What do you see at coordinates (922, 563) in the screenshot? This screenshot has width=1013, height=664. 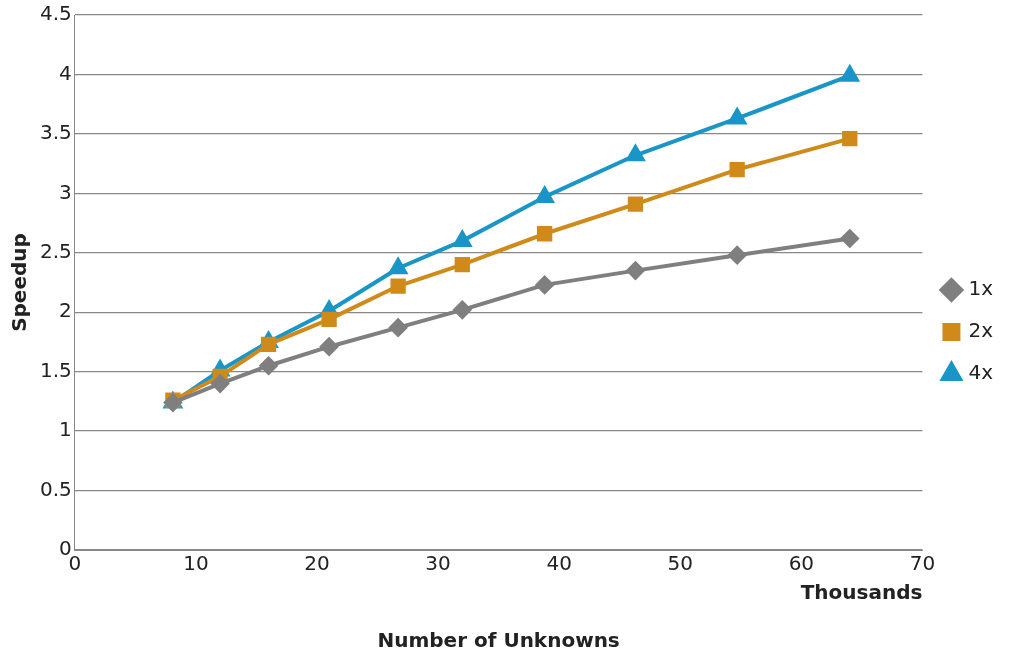 I see `x-tick-label: 70` at bounding box center [922, 563].